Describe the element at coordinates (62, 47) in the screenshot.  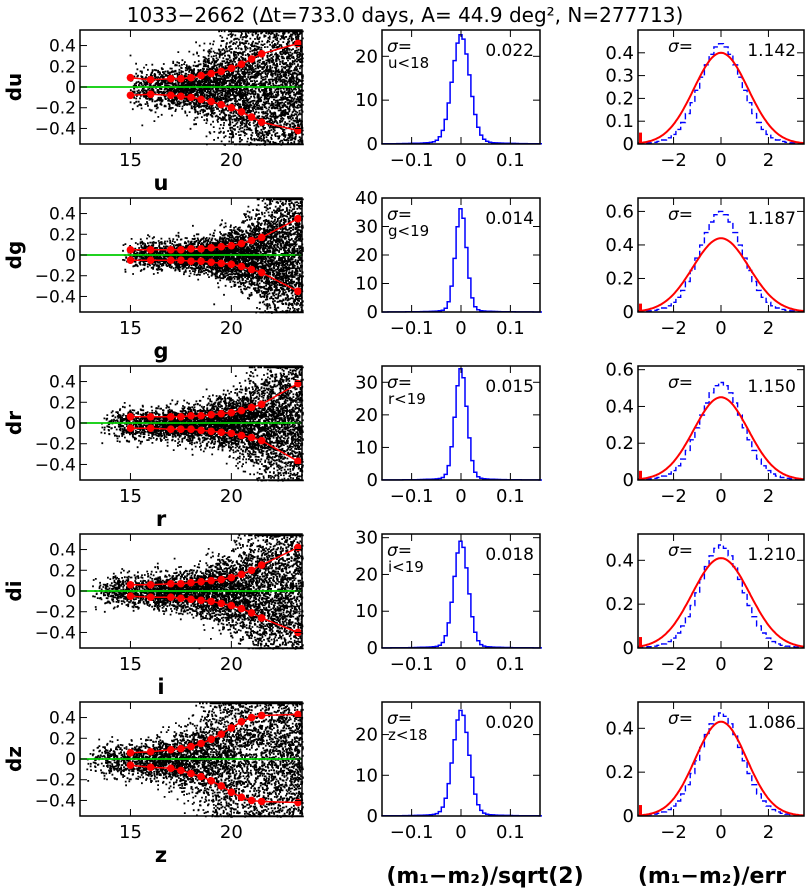
I see `scatter-u-ytick-label-0: 0.4` at that location.